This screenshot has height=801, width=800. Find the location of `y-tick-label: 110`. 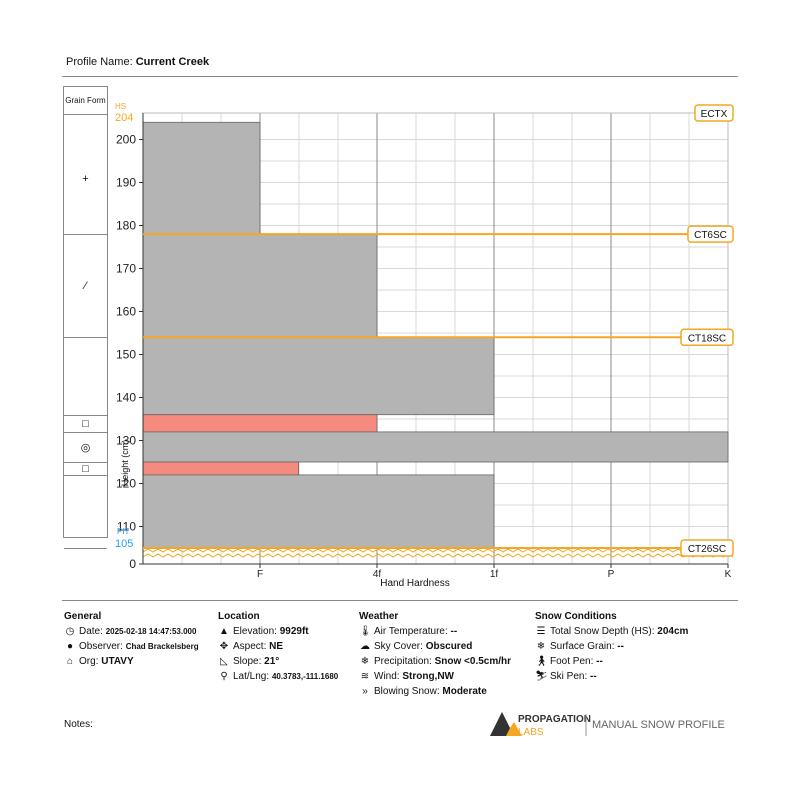

y-tick-label: 110 is located at coordinates (126, 527).